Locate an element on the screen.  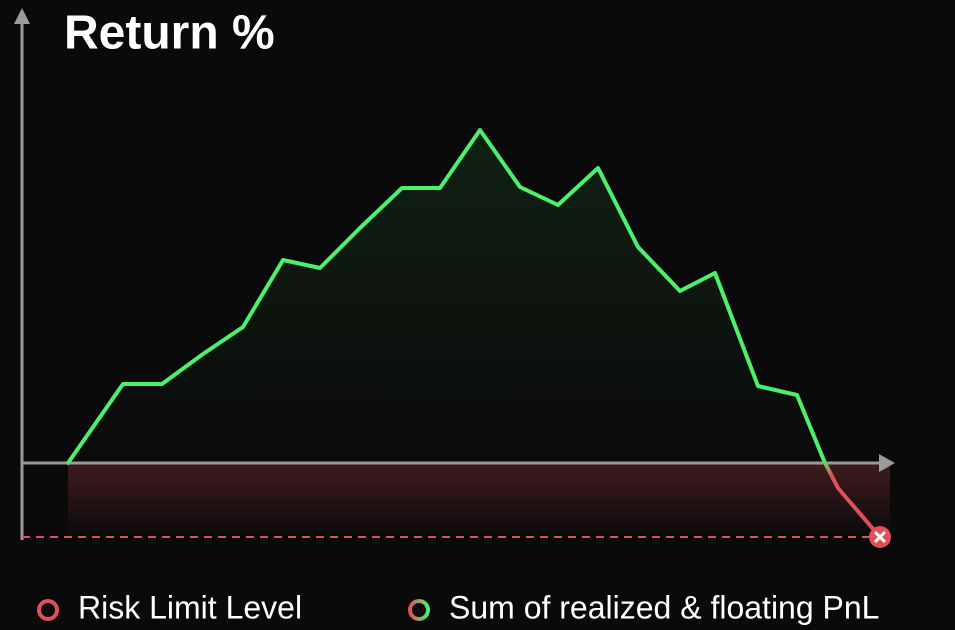
legend-label: Risk Limit Level is located at coordinates (190, 607).